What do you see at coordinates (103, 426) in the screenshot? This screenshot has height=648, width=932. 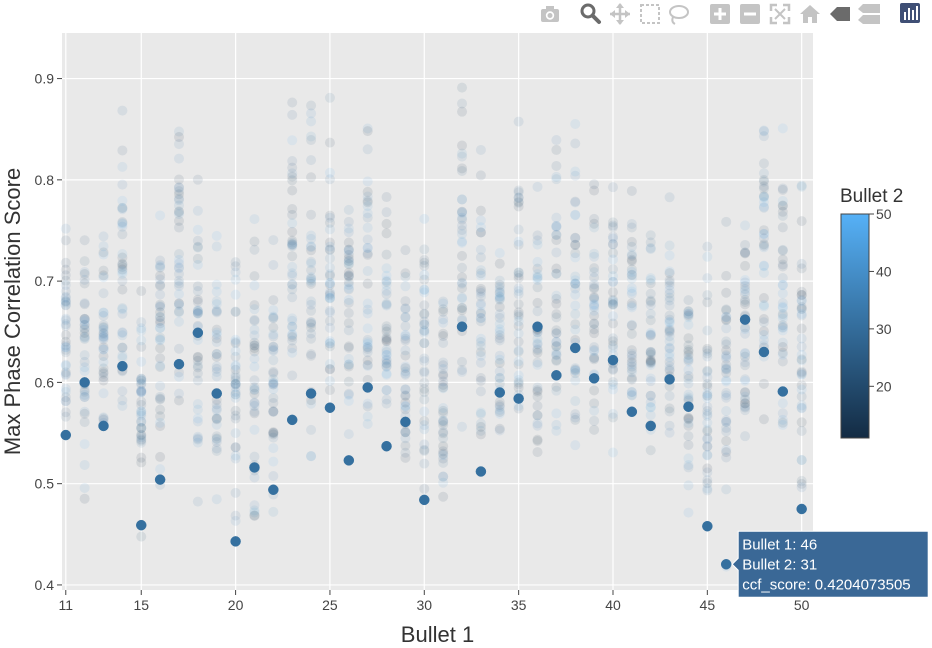 I see `data-point` at bounding box center [103, 426].